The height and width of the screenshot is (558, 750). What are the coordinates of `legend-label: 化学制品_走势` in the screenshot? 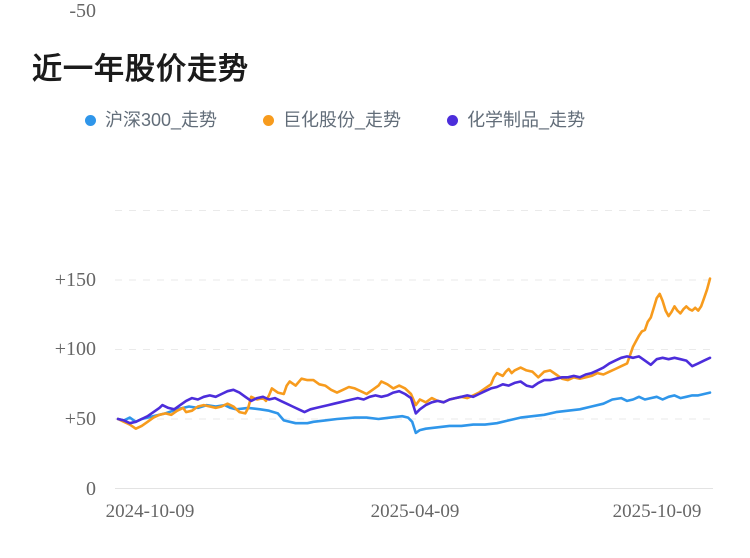 It's located at (526, 120).